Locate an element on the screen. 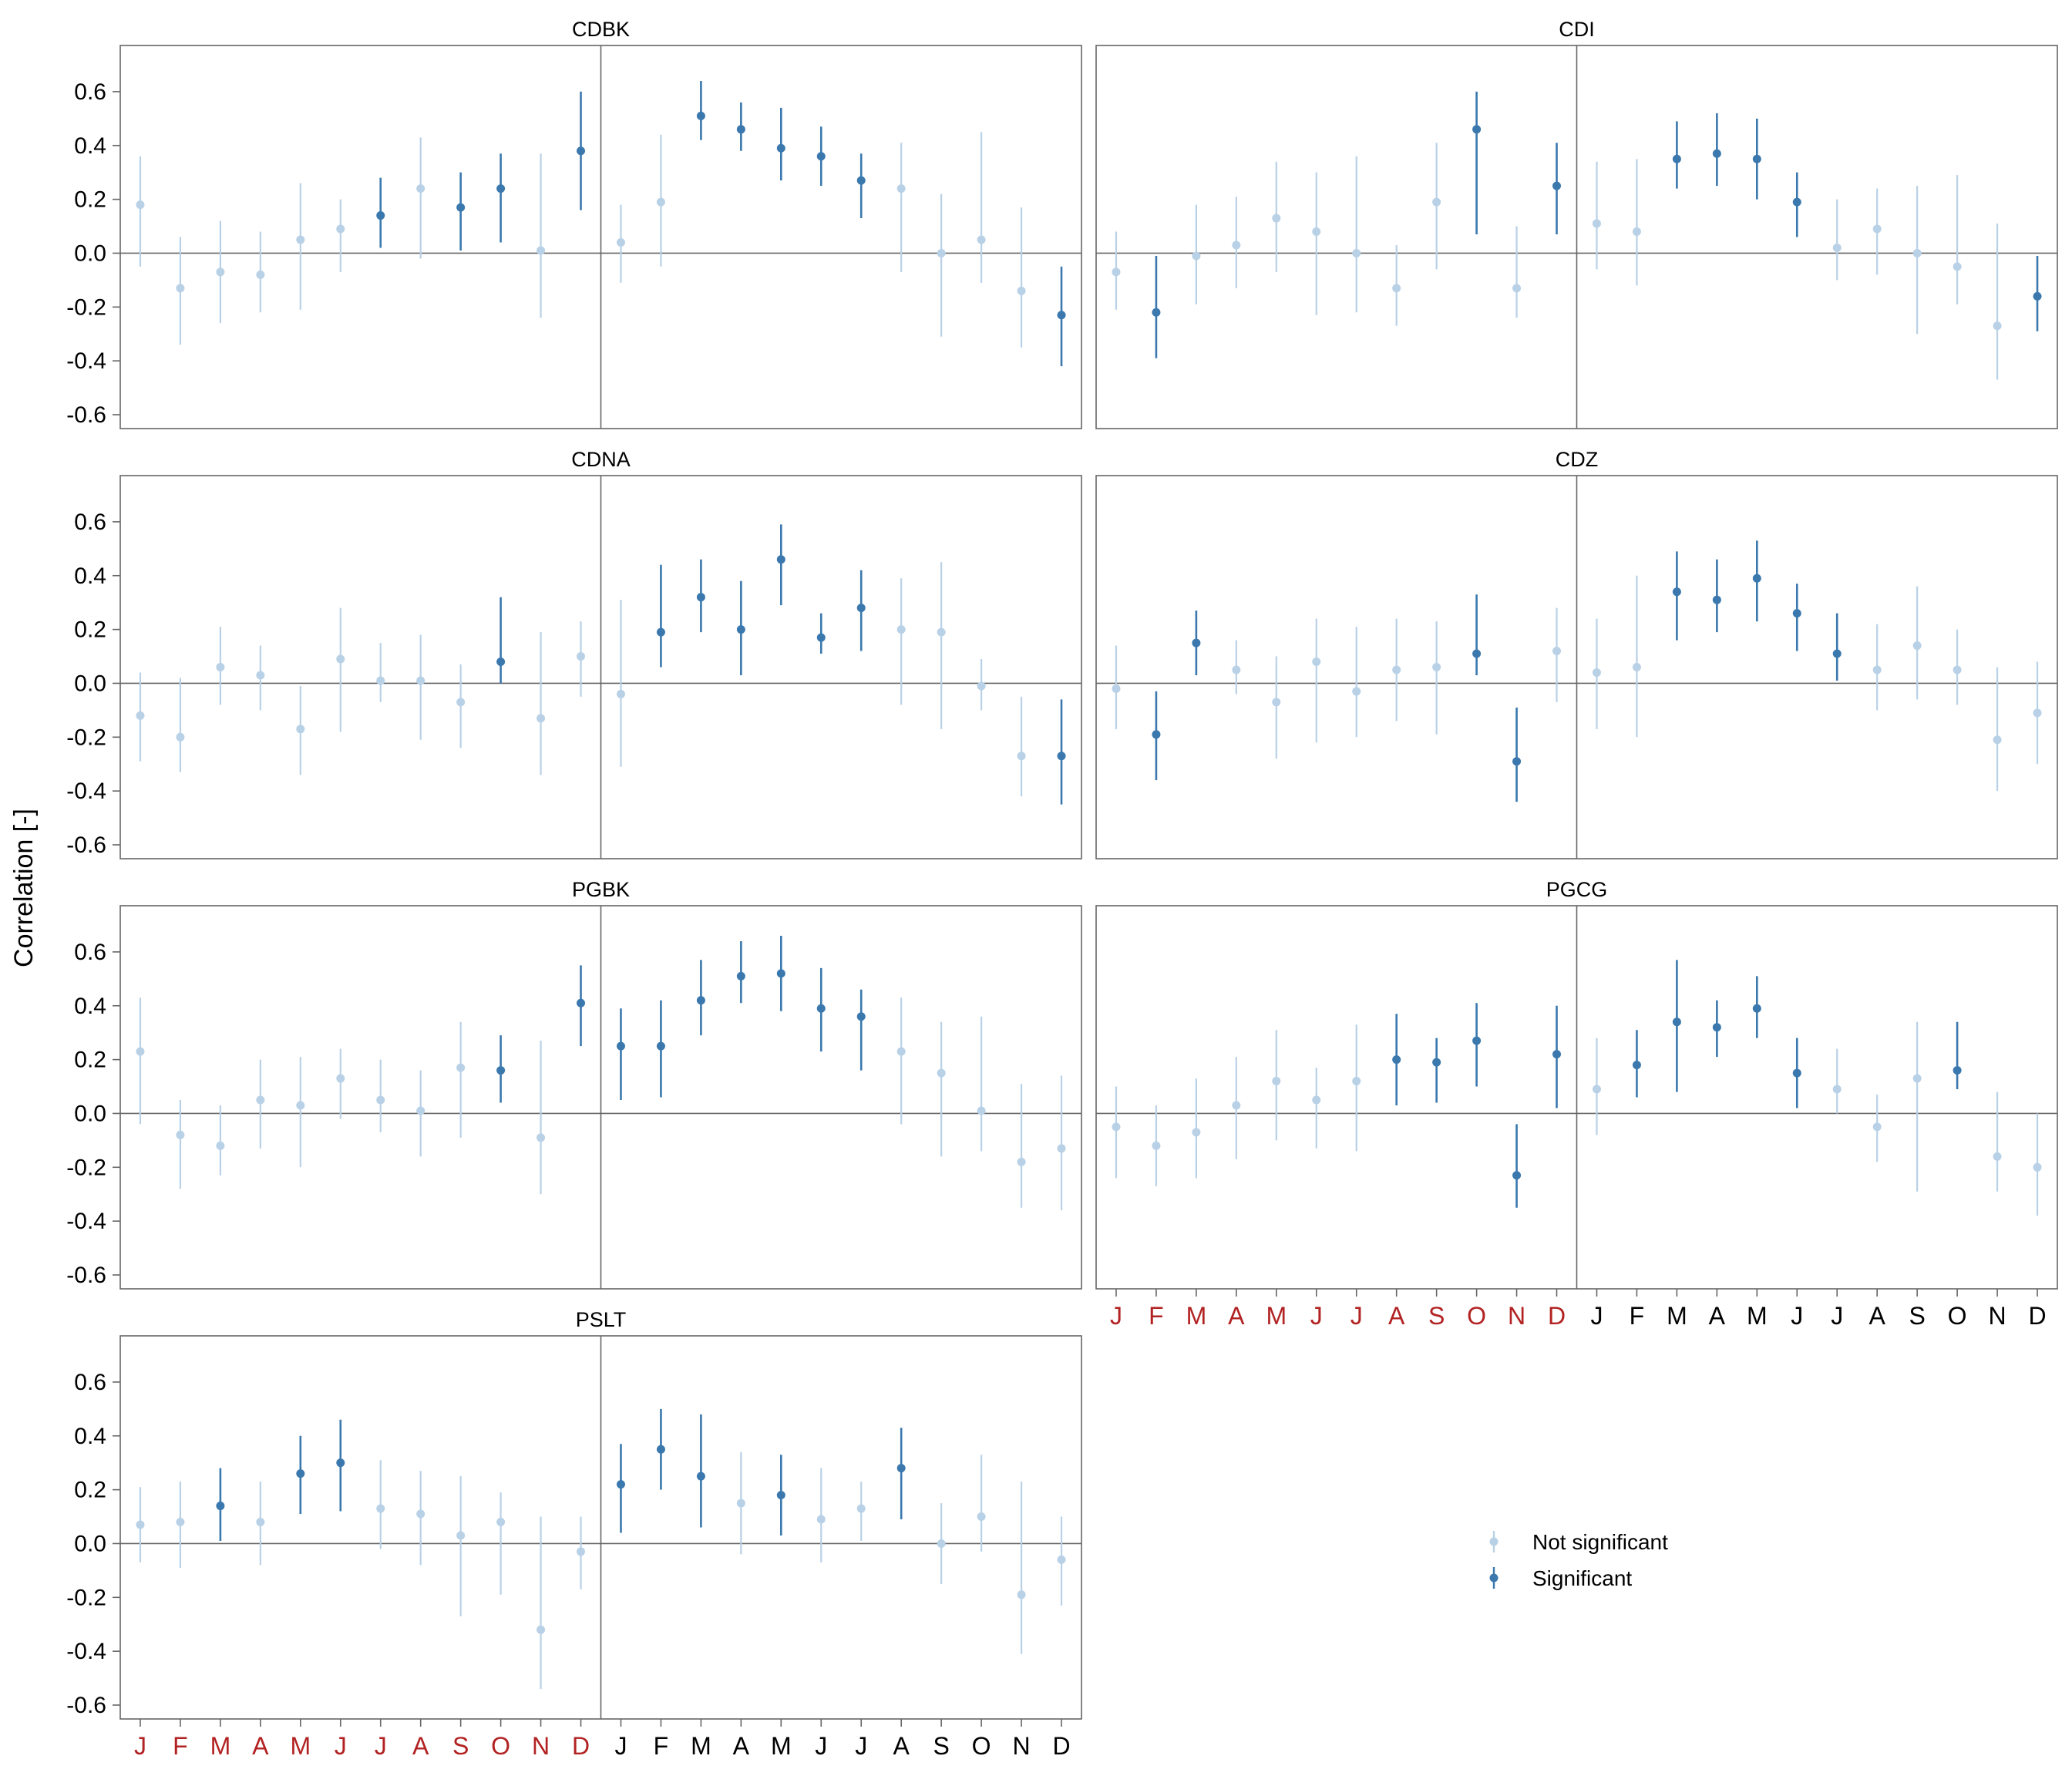 The height and width of the screenshot is (1776, 2072). panel-title: CDI is located at coordinates (1577, 30).